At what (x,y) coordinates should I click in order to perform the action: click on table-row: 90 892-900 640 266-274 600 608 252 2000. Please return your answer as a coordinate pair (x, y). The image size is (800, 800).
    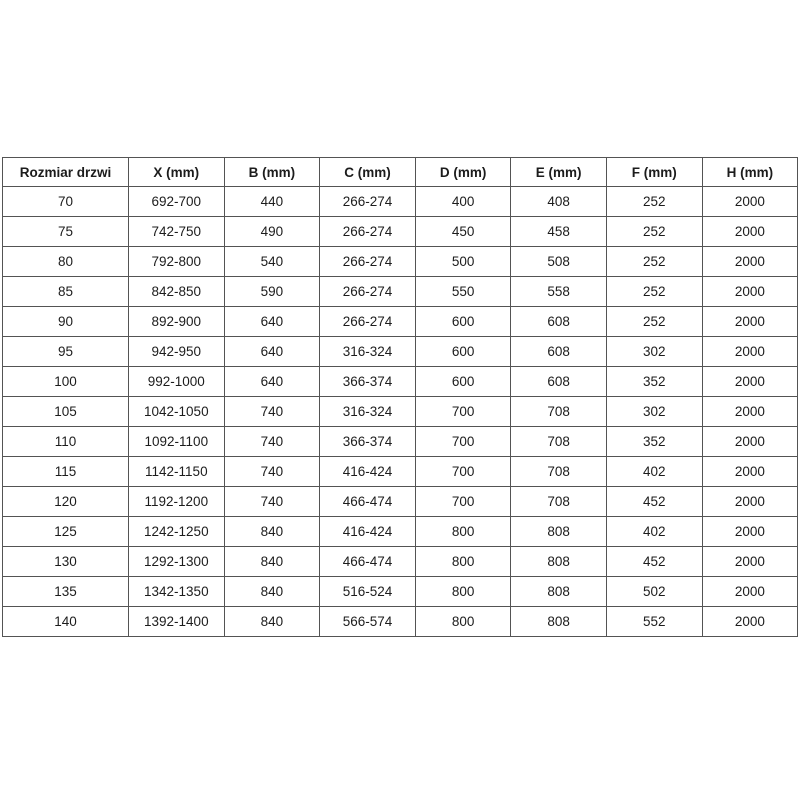
    Looking at the image, I should click on (400, 321).